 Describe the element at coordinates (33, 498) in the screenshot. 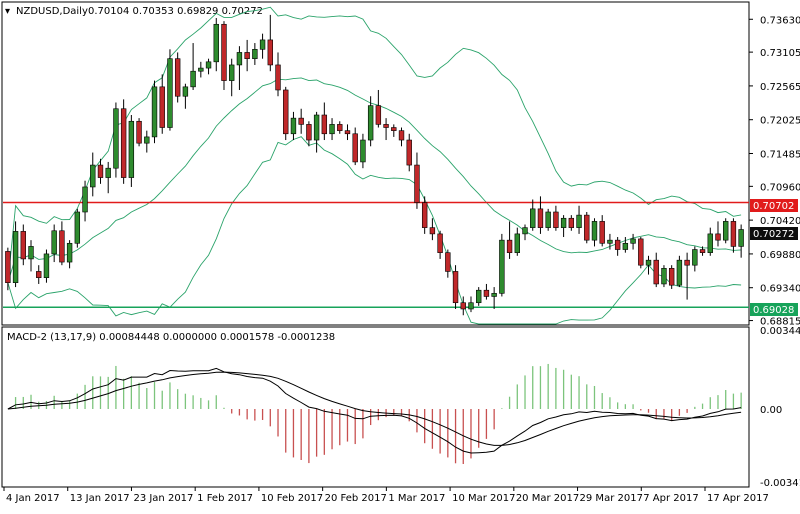

I see `date-tick-label: 4 Jan 2017` at that location.